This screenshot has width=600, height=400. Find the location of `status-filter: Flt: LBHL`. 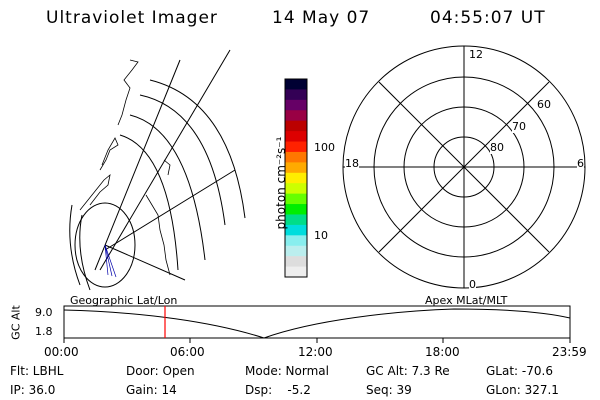

status-filter: Flt: LBHL is located at coordinates (37, 371).